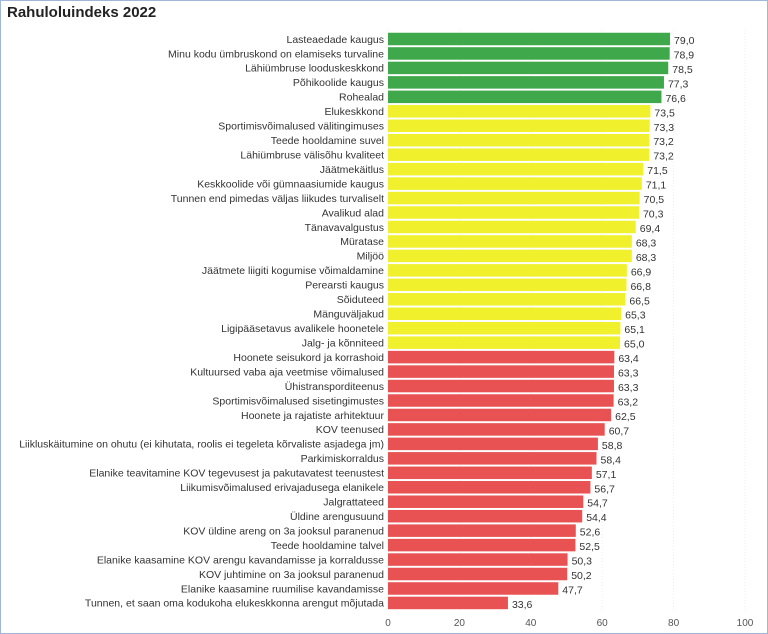  What do you see at coordinates (664, 113) in the screenshot?
I see `value-label: 73,5` at bounding box center [664, 113].